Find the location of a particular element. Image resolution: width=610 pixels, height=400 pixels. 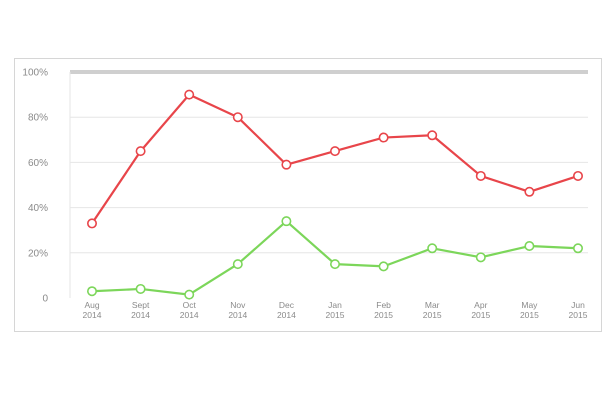

x-tick-label: Apr 2015 is located at coordinates (480, 310).